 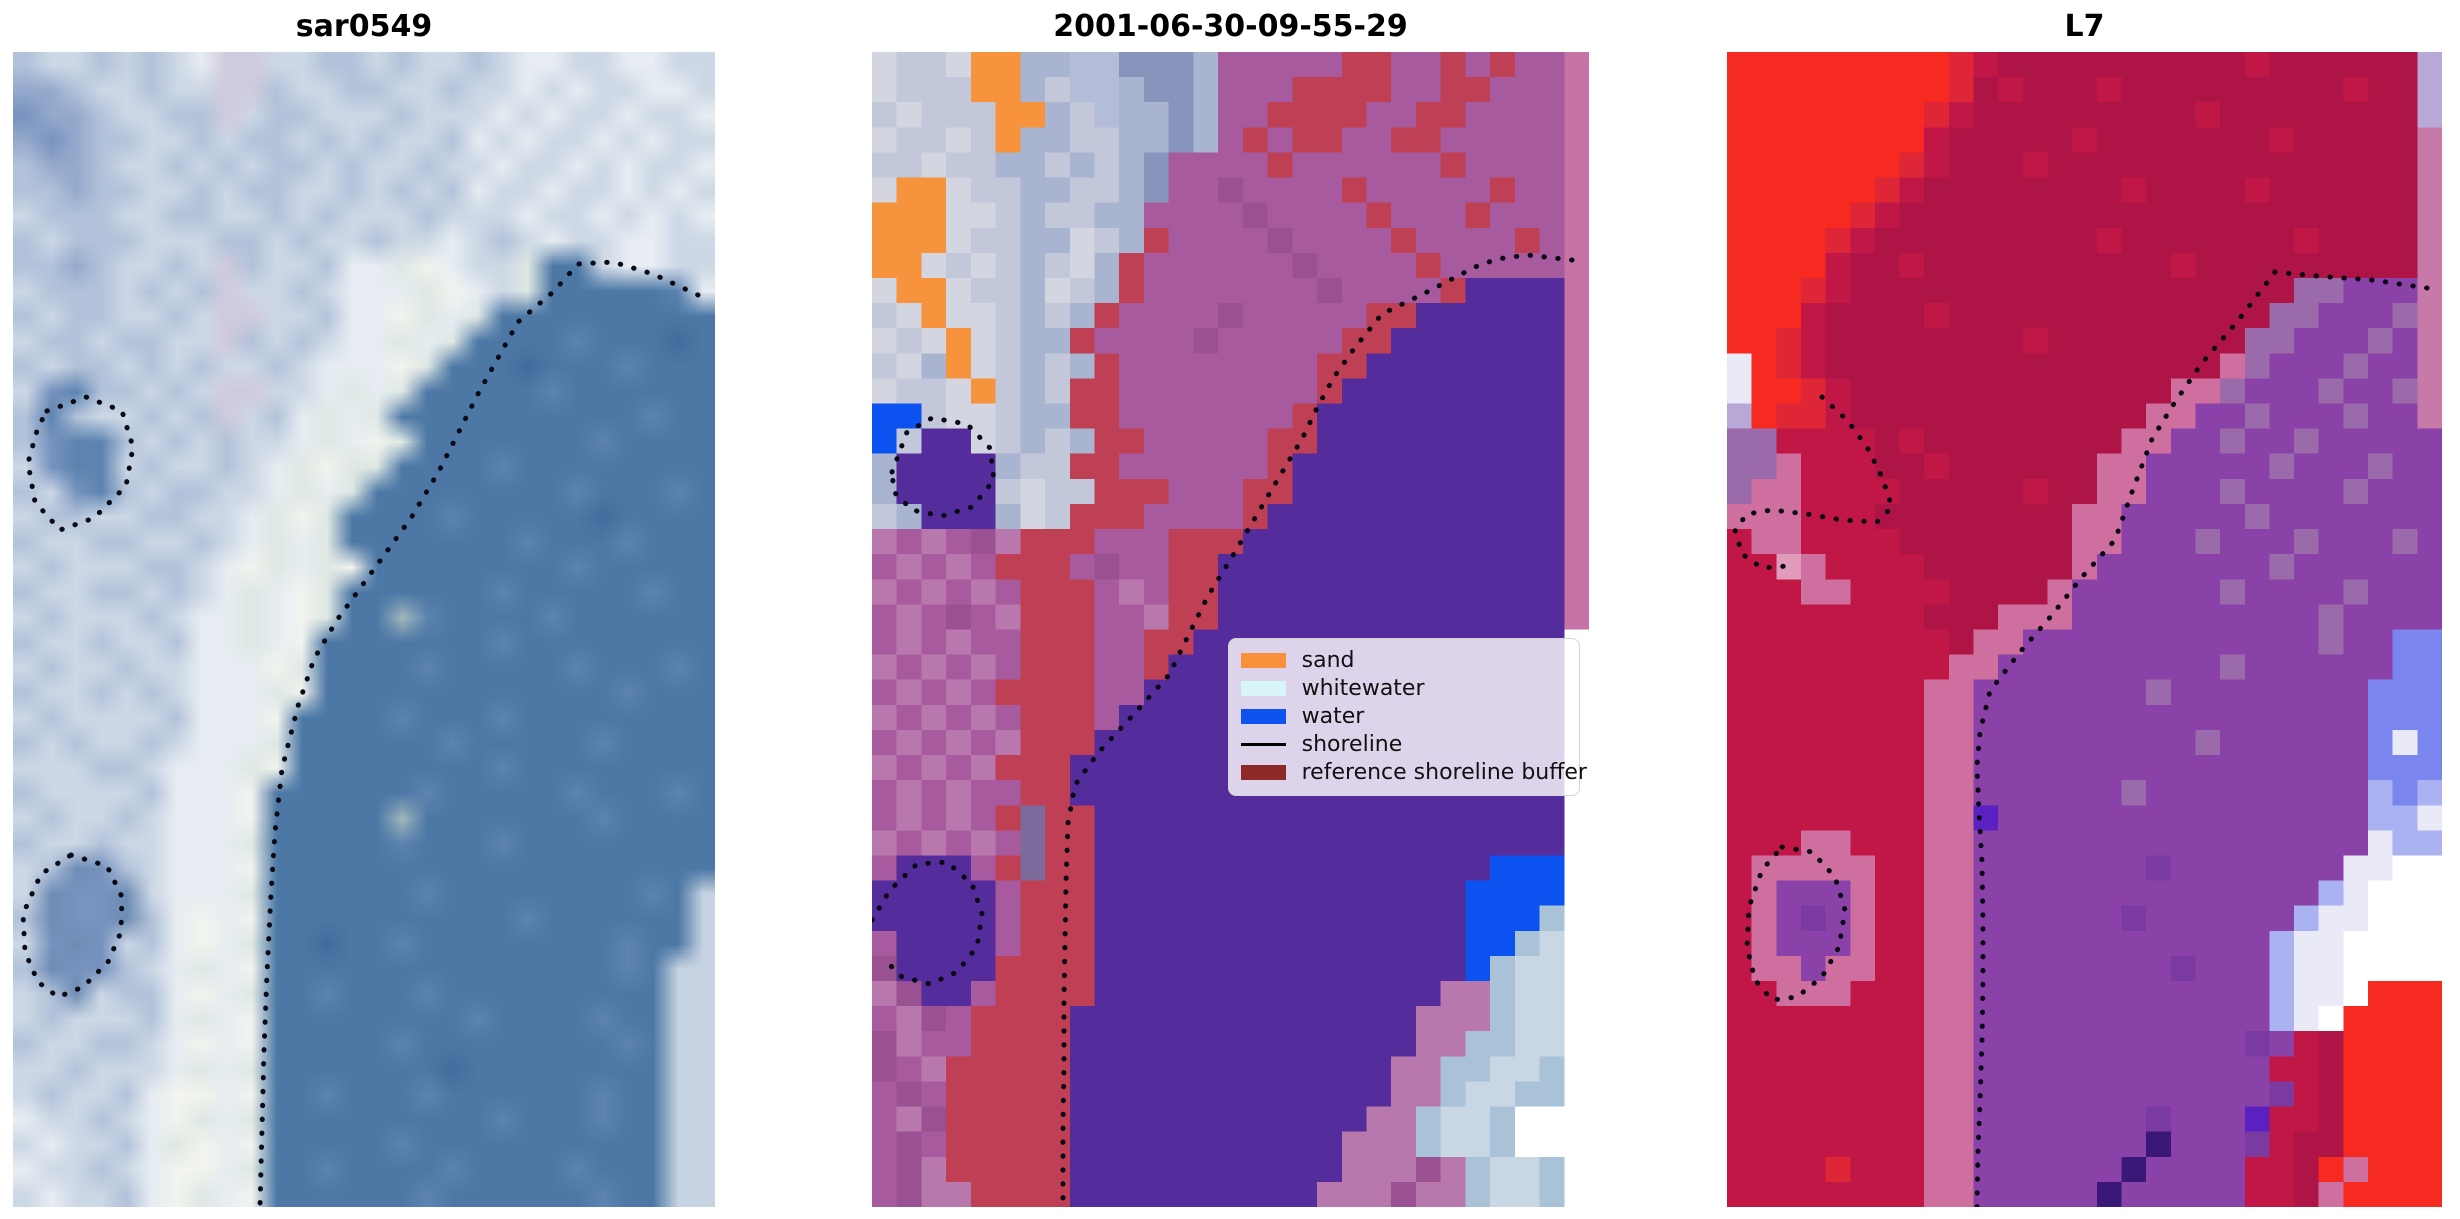 What do you see at coordinates (1363, 689) in the screenshot?
I see `legend-label: whitewater` at bounding box center [1363, 689].